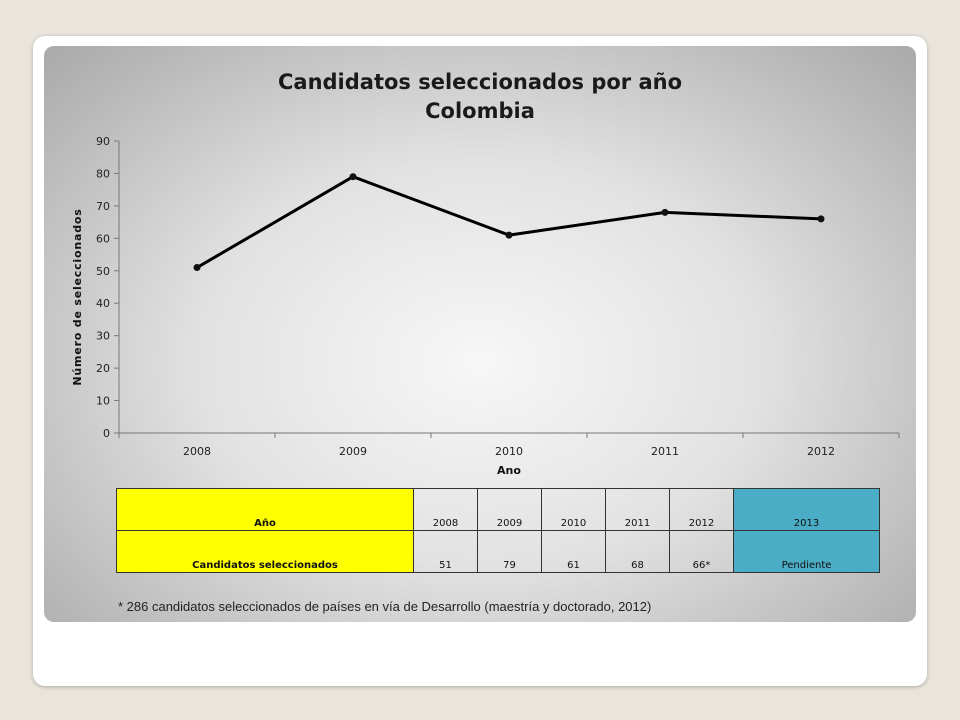 Image resolution: width=960 pixels, height=720 pixels. What do you see at coordinates (509, 222) in the screenshot?
I see `series-line` at bounding box center [509, 222].